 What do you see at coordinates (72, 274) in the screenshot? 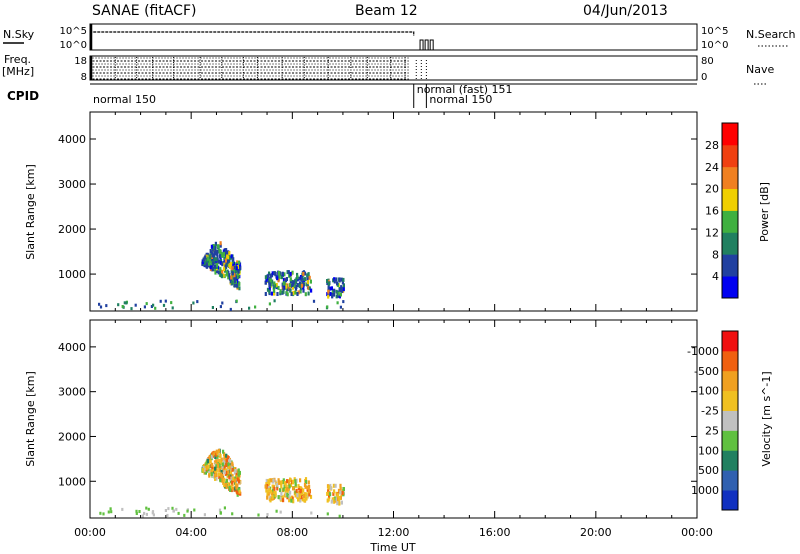
I see `y-tick-label: 1000` at bounding box center [72, 274].